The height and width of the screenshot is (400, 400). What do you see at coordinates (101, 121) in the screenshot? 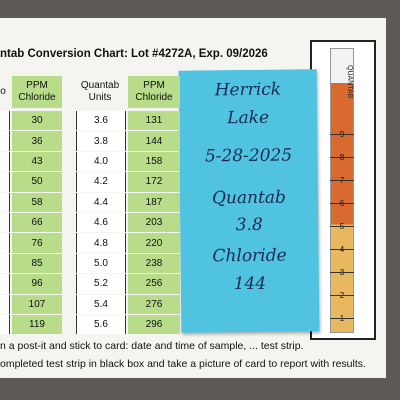
I see `unit-cell: 3.6` at bounding box center [101, 121].